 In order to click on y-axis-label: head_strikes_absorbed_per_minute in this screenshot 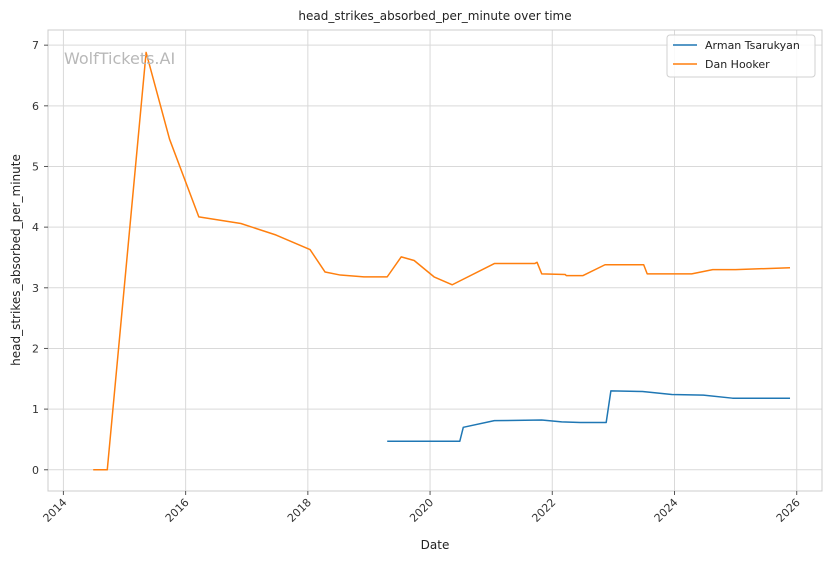, I will do `click(16, 260)`.